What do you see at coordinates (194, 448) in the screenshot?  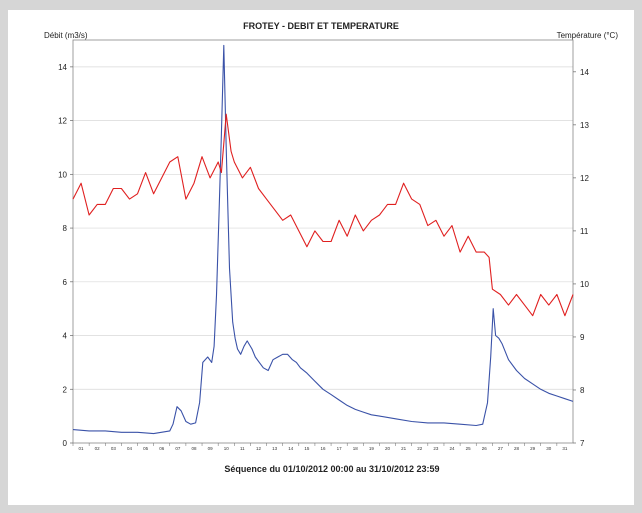 I see `x-tick-label-7: 08` at bounding box center [194, 448].